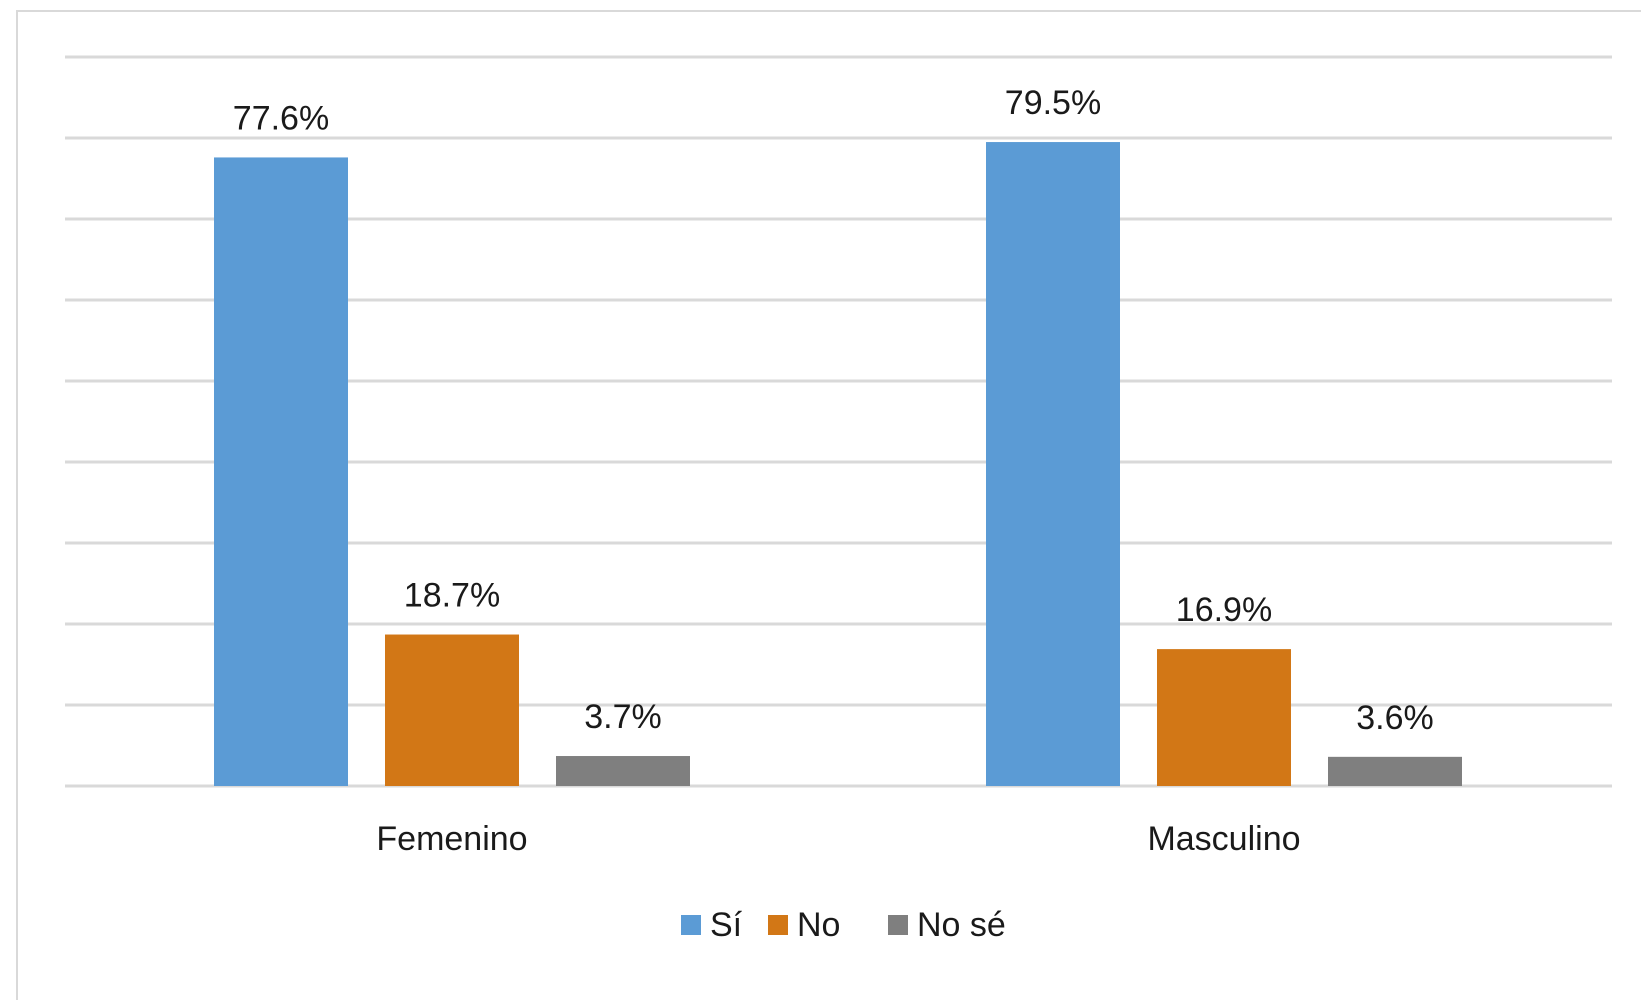 The height and width of the screenshot is (1000, 1641). What do you see at coordinates (623, 717) in the screenshot?
I see `data-label: 3.7%` at bounding box center [623, 717].